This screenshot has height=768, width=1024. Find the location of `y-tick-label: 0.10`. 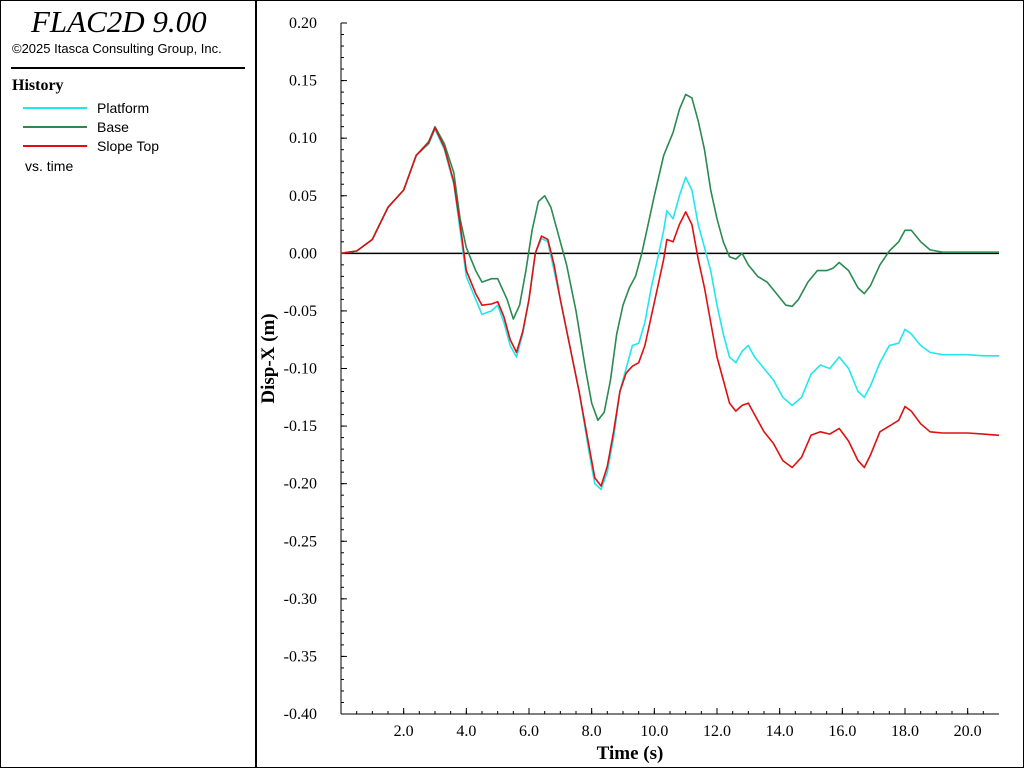

y-tick-label: 0.10 is located at coordinates (303, 138).